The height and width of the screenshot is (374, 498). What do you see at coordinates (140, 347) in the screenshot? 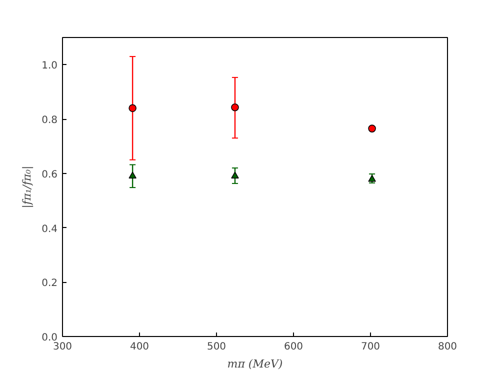
I see `x-tick-label: 400` at bounding box center [140, 347].